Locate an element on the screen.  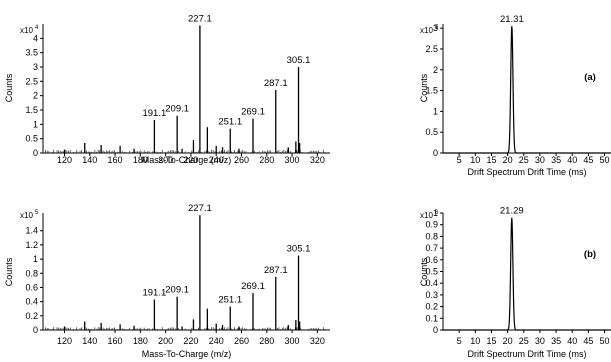
peak-label: 287.1 is located at coordinates (276, 270).